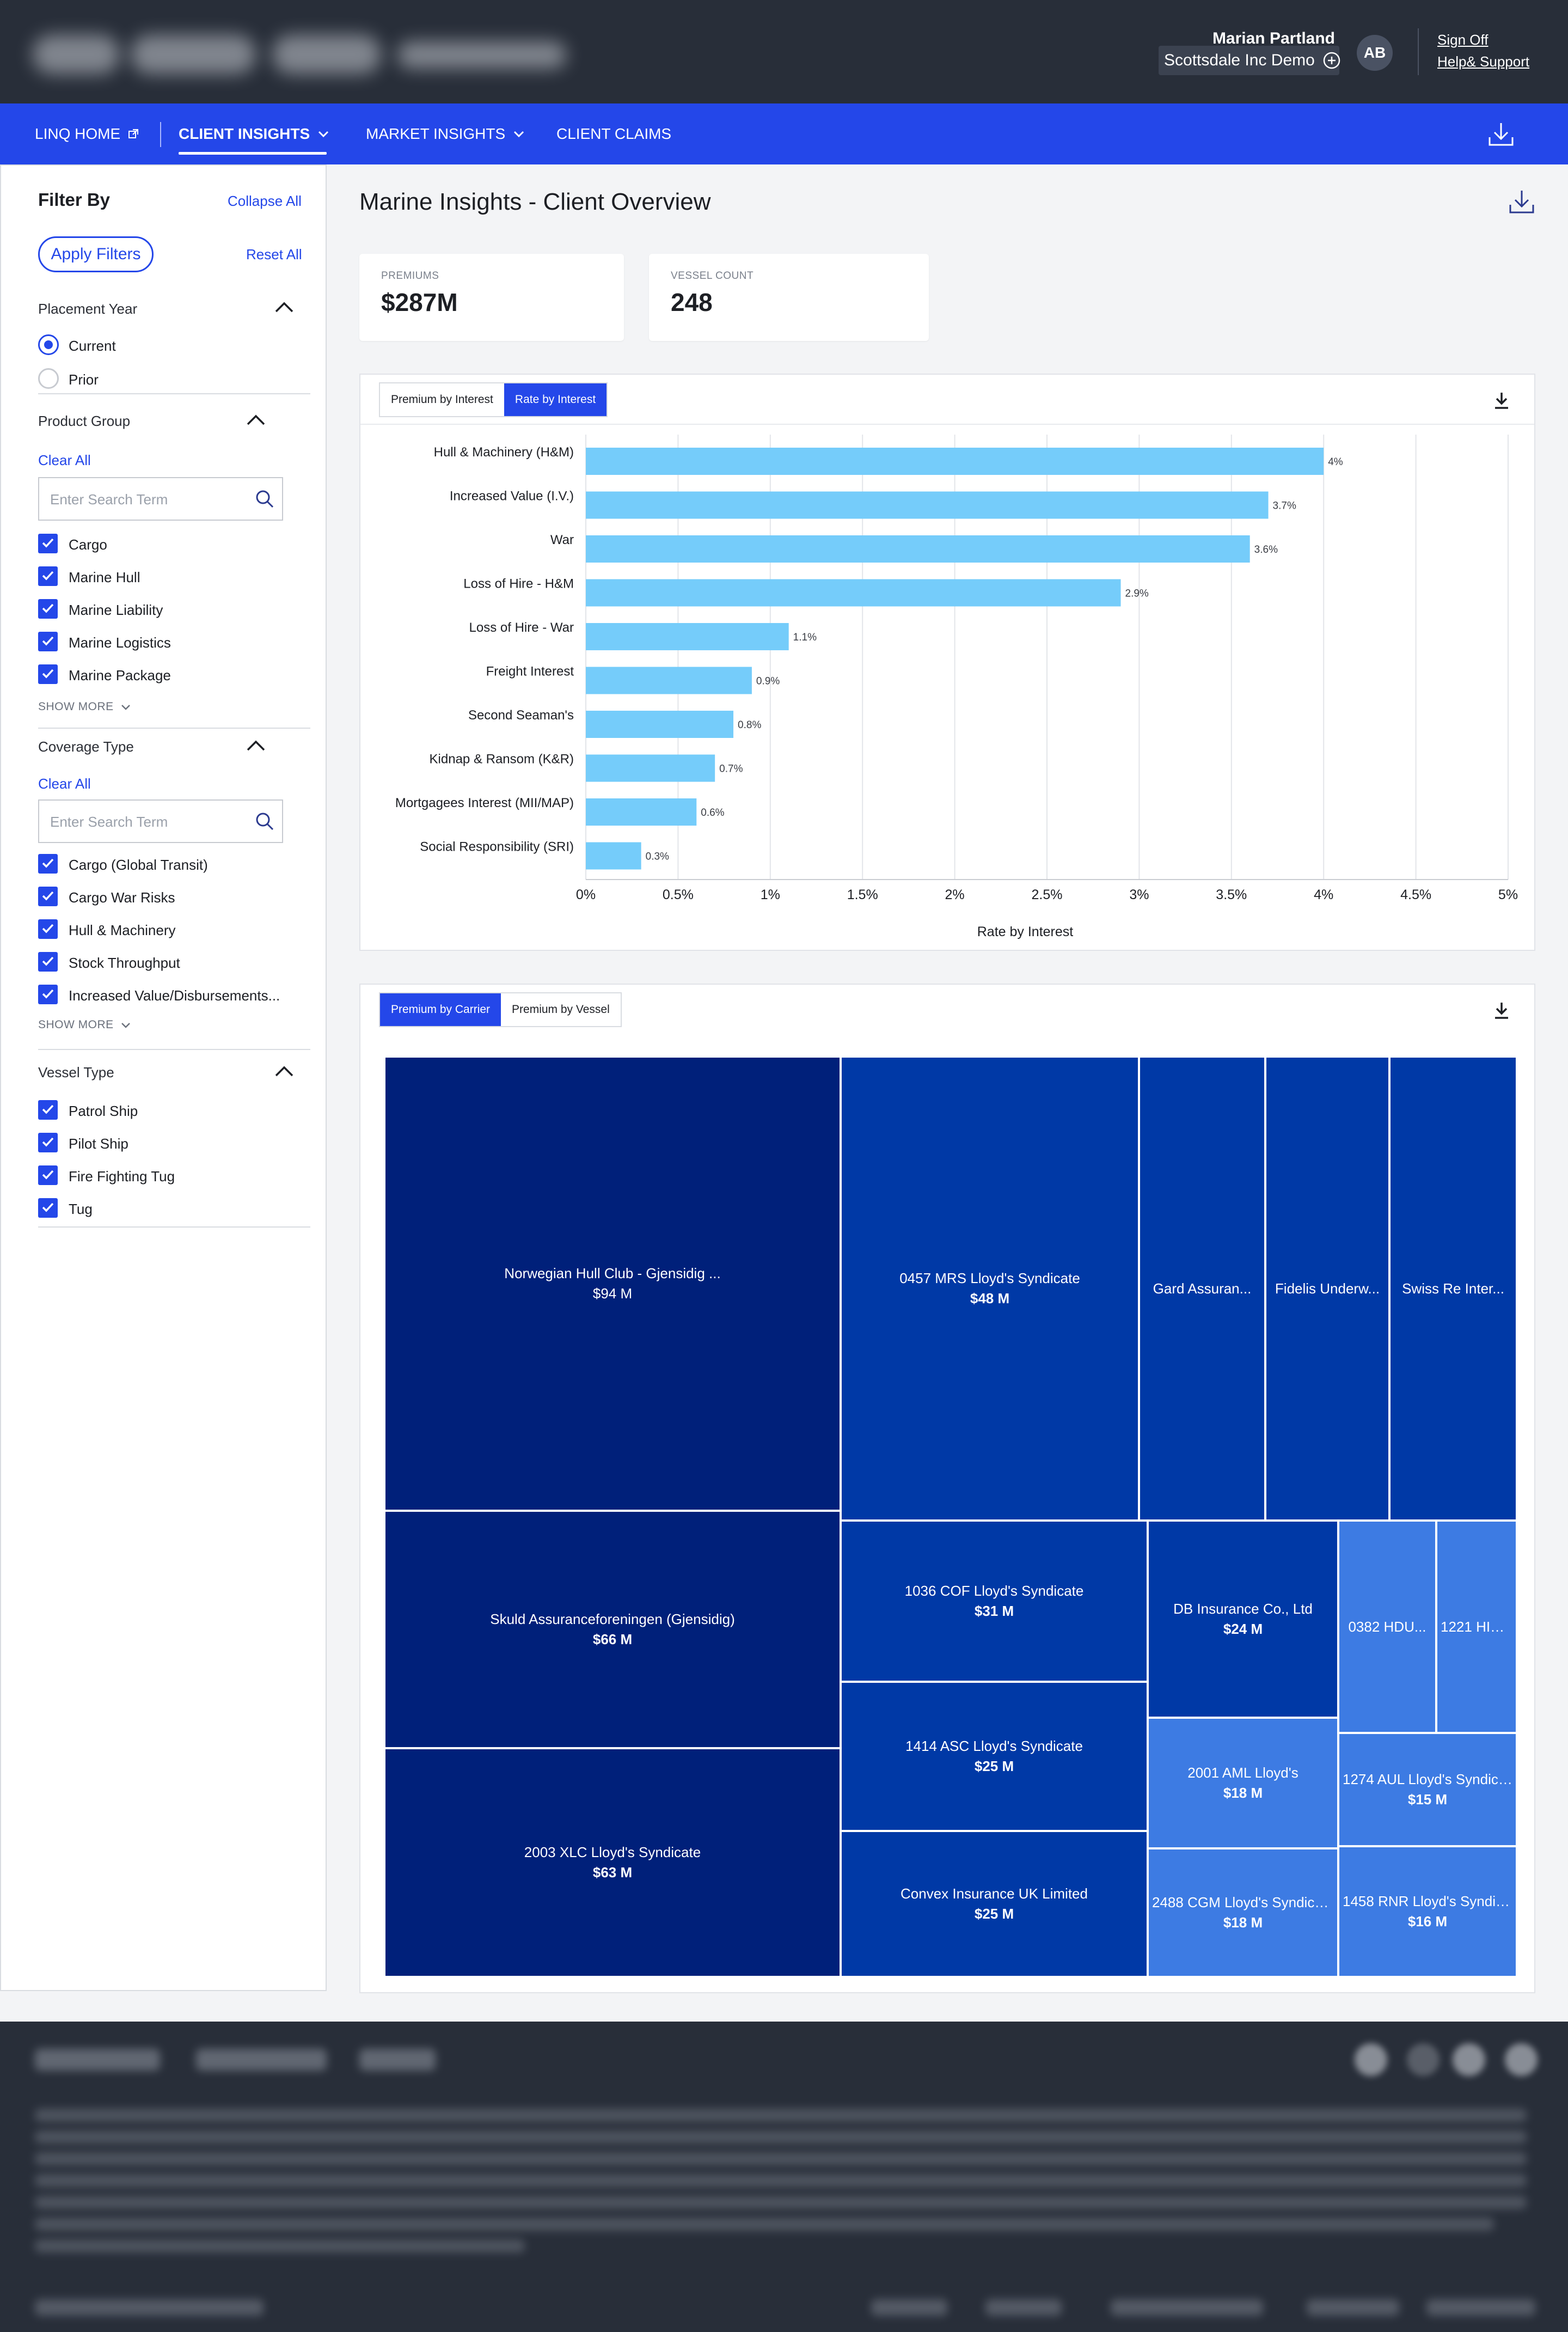 Image resolution: width=1568 pixels, height=2332 pixels. What do you see at coordinates (254, 133) in the screenshot?
I see `nav-client-insights: CLIENT INSIGHTS` at bounding box center [254, 133].